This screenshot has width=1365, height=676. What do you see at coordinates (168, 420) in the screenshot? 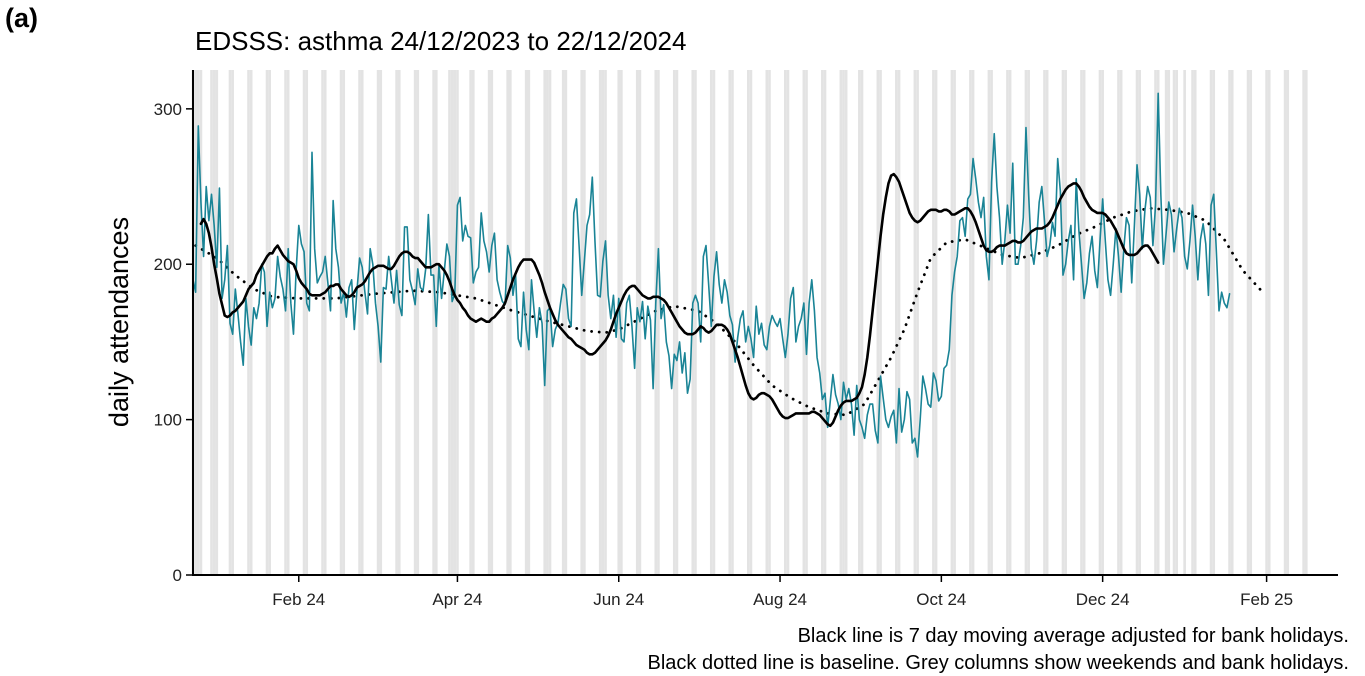
I see `y-tick-label: 100` at bounding box center [168, 420].